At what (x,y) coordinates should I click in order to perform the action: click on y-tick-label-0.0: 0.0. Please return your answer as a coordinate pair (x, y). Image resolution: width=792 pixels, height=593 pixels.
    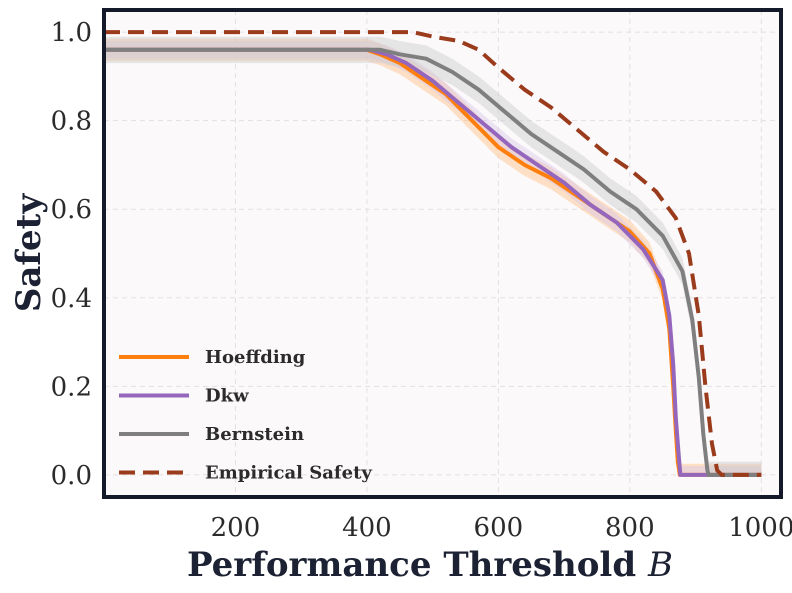
    Looking at the image, I should click on (71, 476).